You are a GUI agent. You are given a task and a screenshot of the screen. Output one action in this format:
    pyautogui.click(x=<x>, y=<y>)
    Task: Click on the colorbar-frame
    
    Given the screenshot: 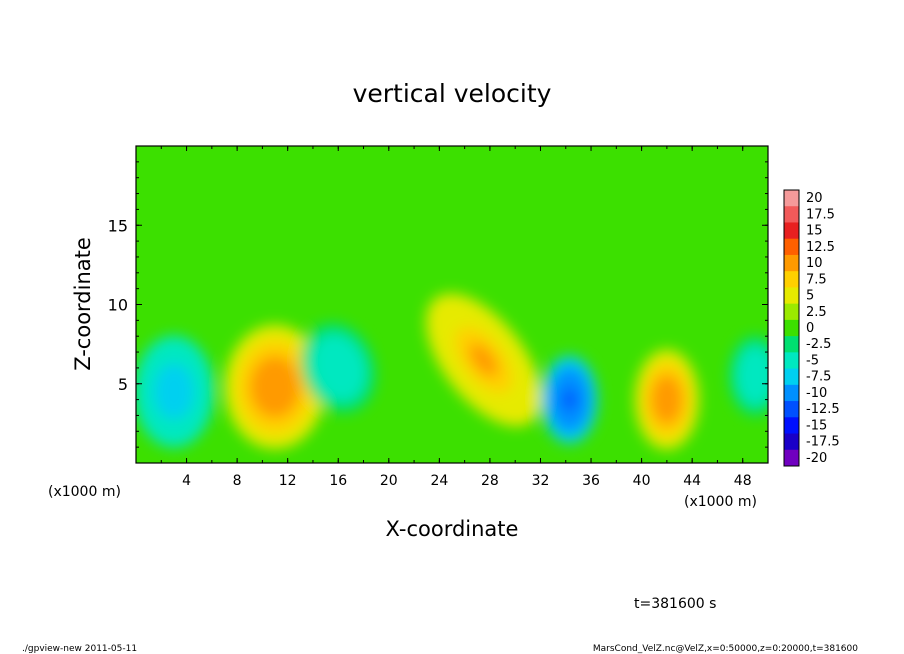 What is the action you would take?
    pyautogui.click(x=791, y=328)
    